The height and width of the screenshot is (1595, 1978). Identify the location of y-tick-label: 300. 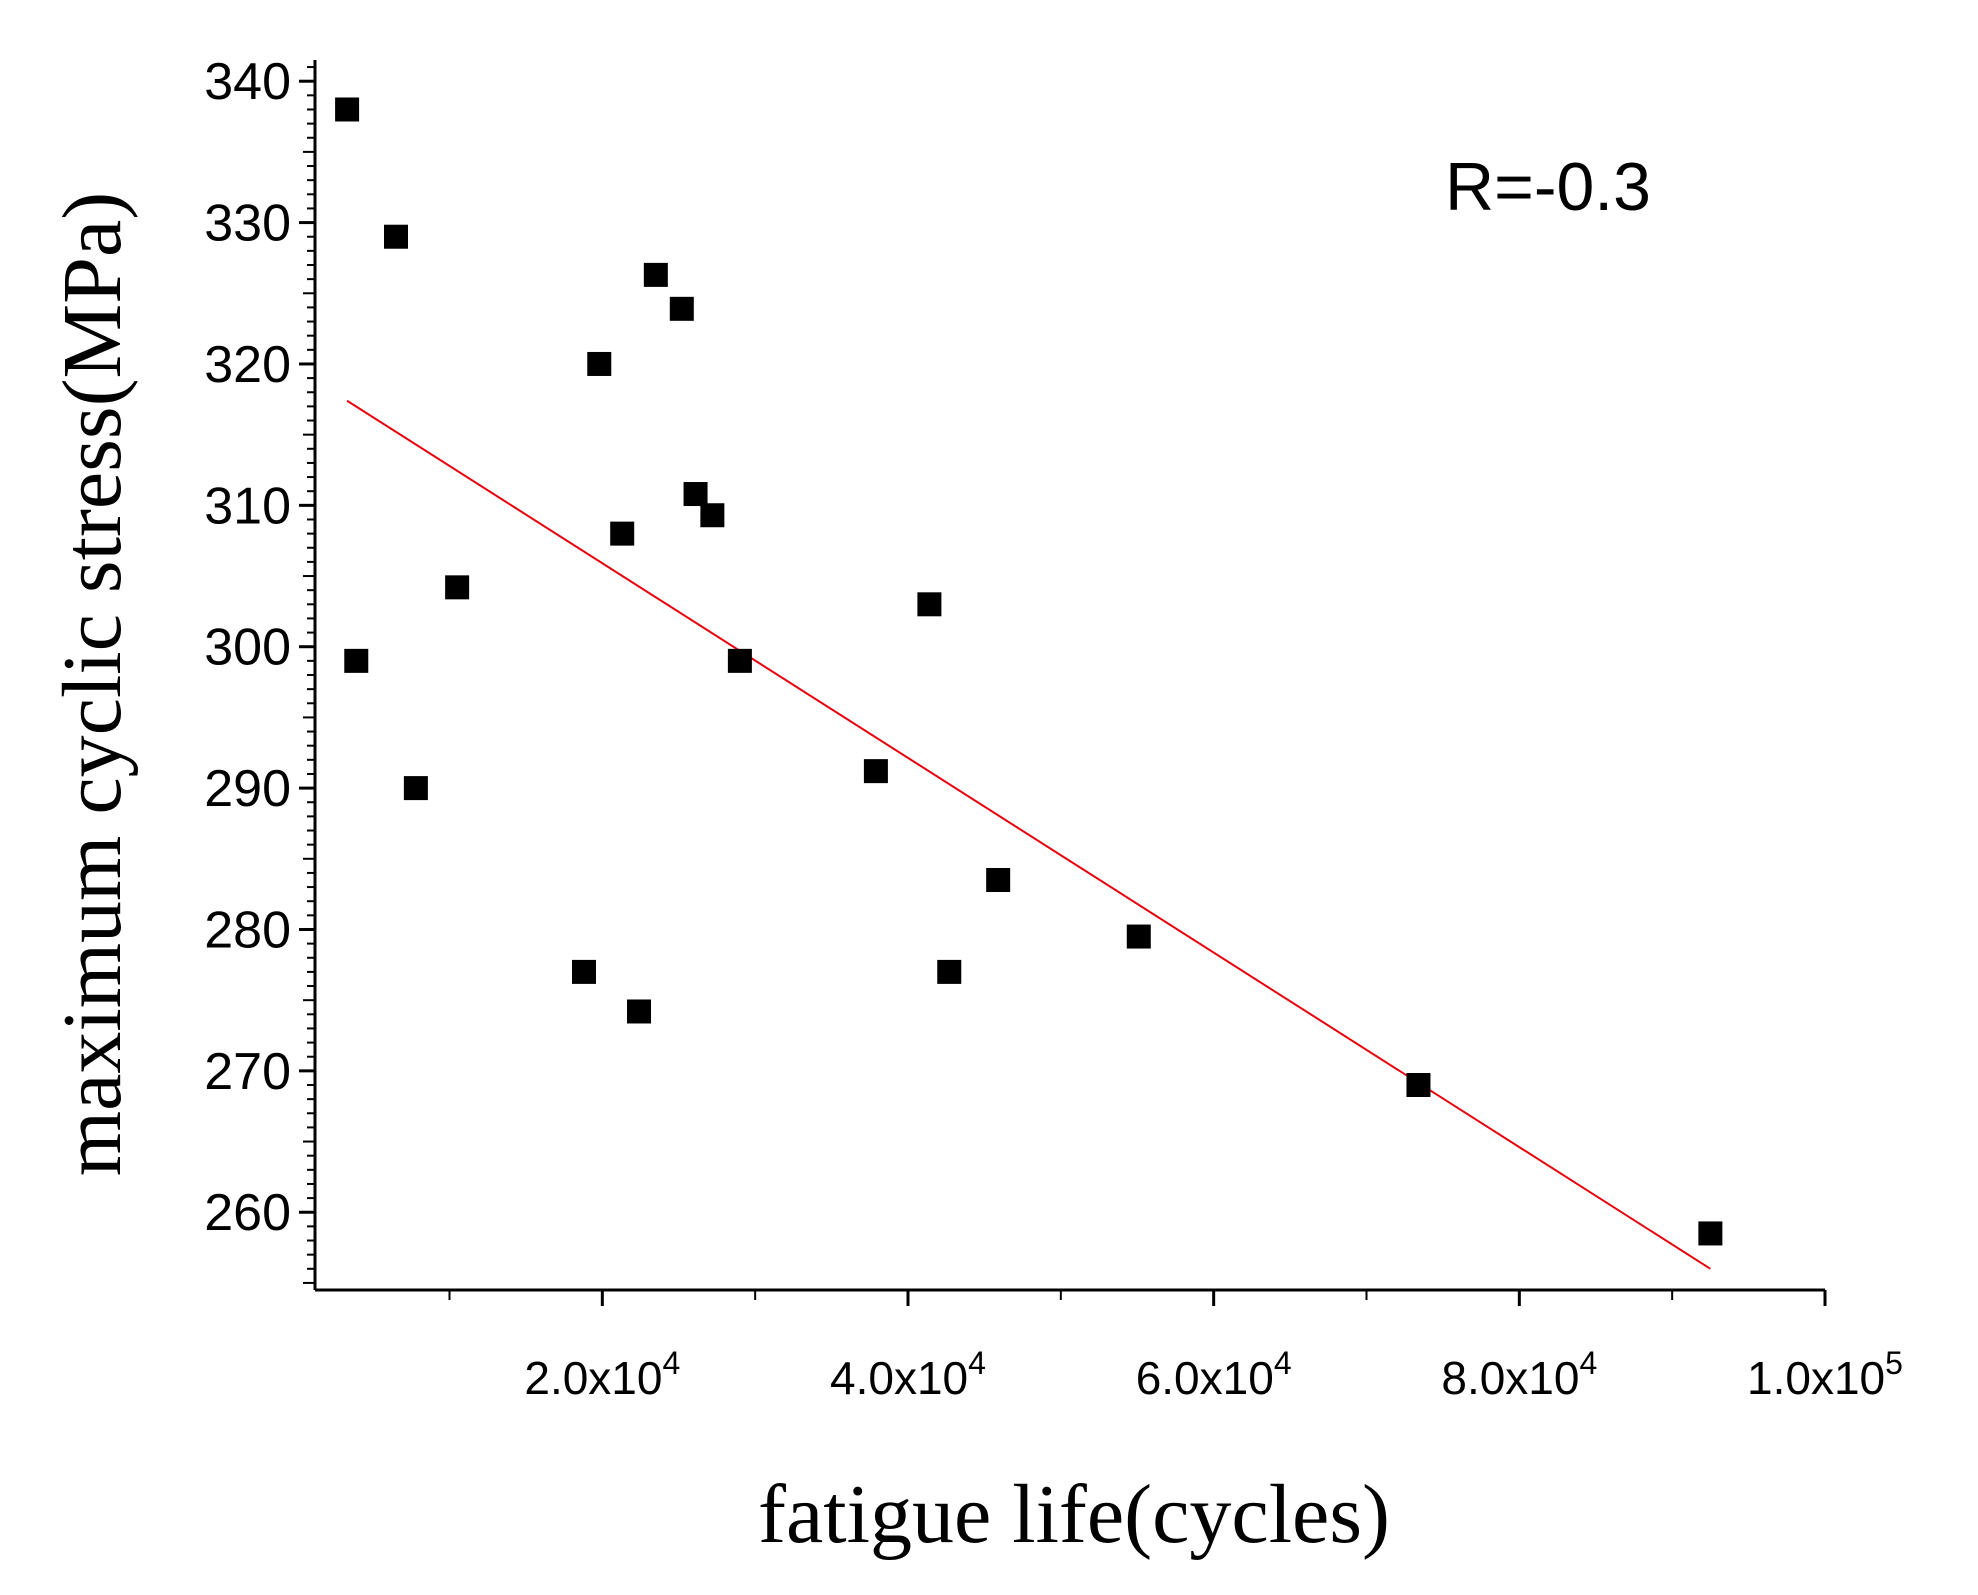
(247, 648).